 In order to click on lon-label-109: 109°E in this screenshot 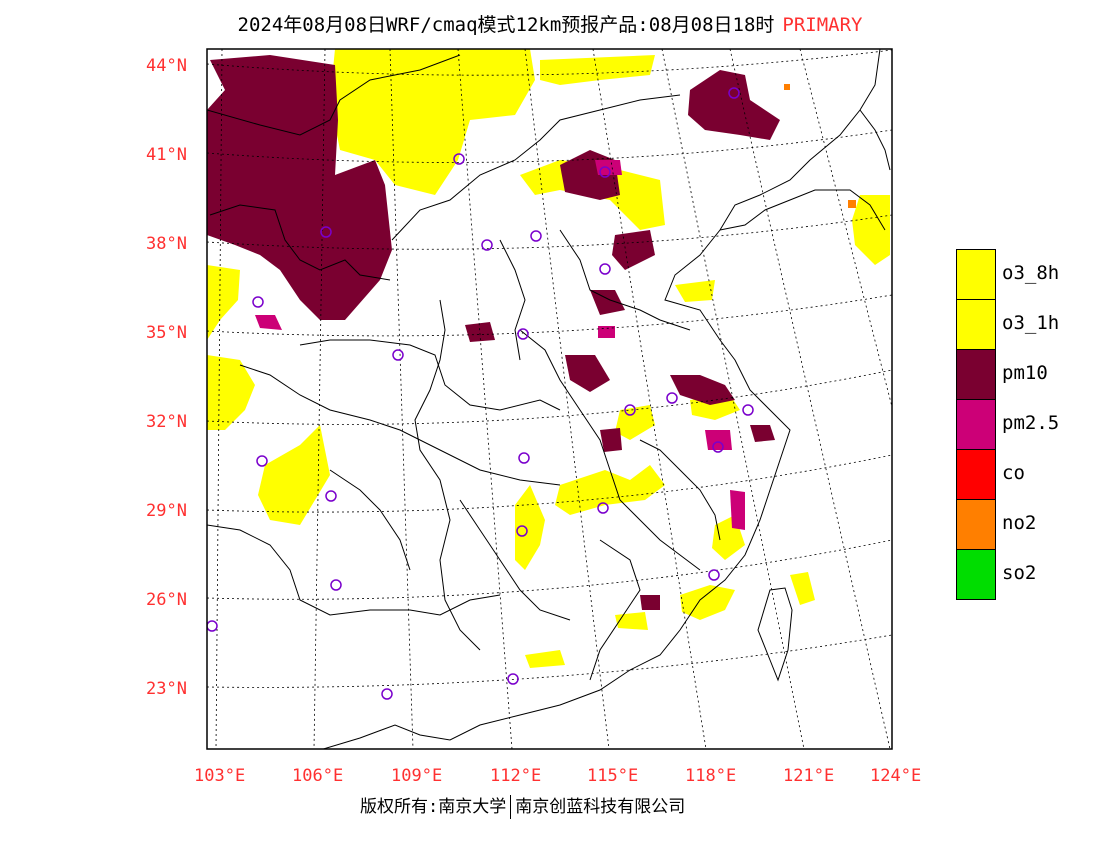, I will do `click(417, 776)`.